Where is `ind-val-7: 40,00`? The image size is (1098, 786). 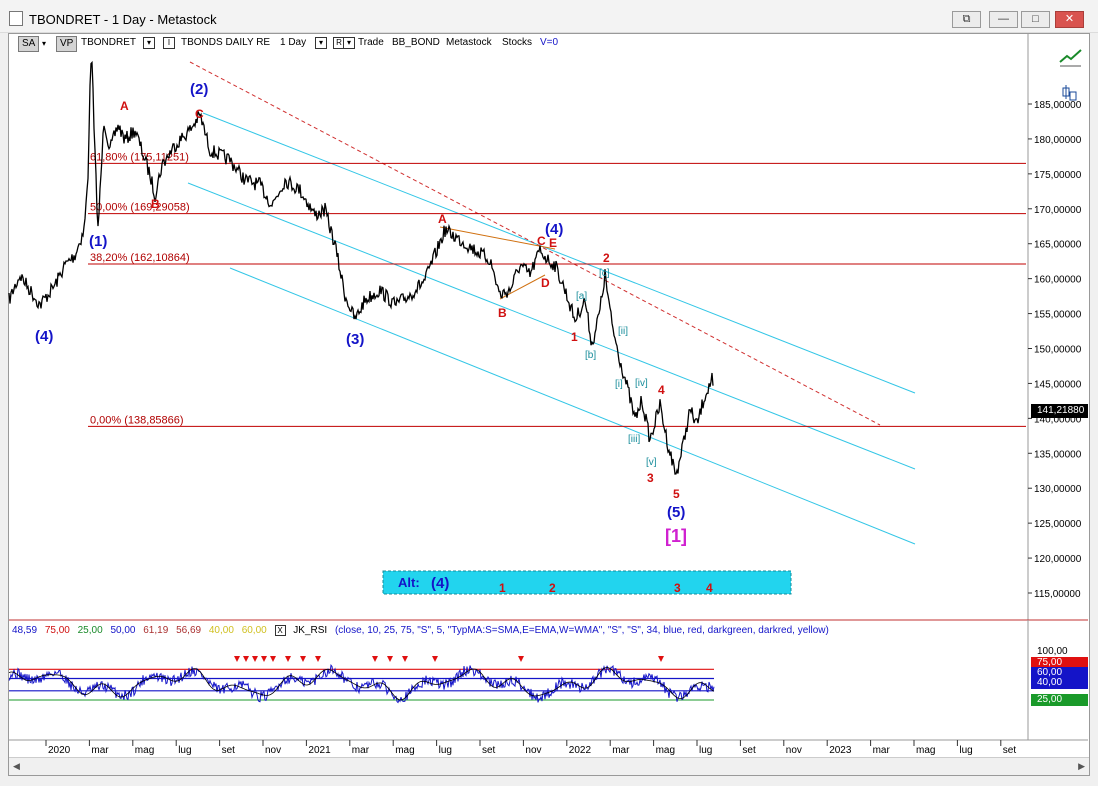
ind-val-7: 40,00 is located at coordinates (221, 630).